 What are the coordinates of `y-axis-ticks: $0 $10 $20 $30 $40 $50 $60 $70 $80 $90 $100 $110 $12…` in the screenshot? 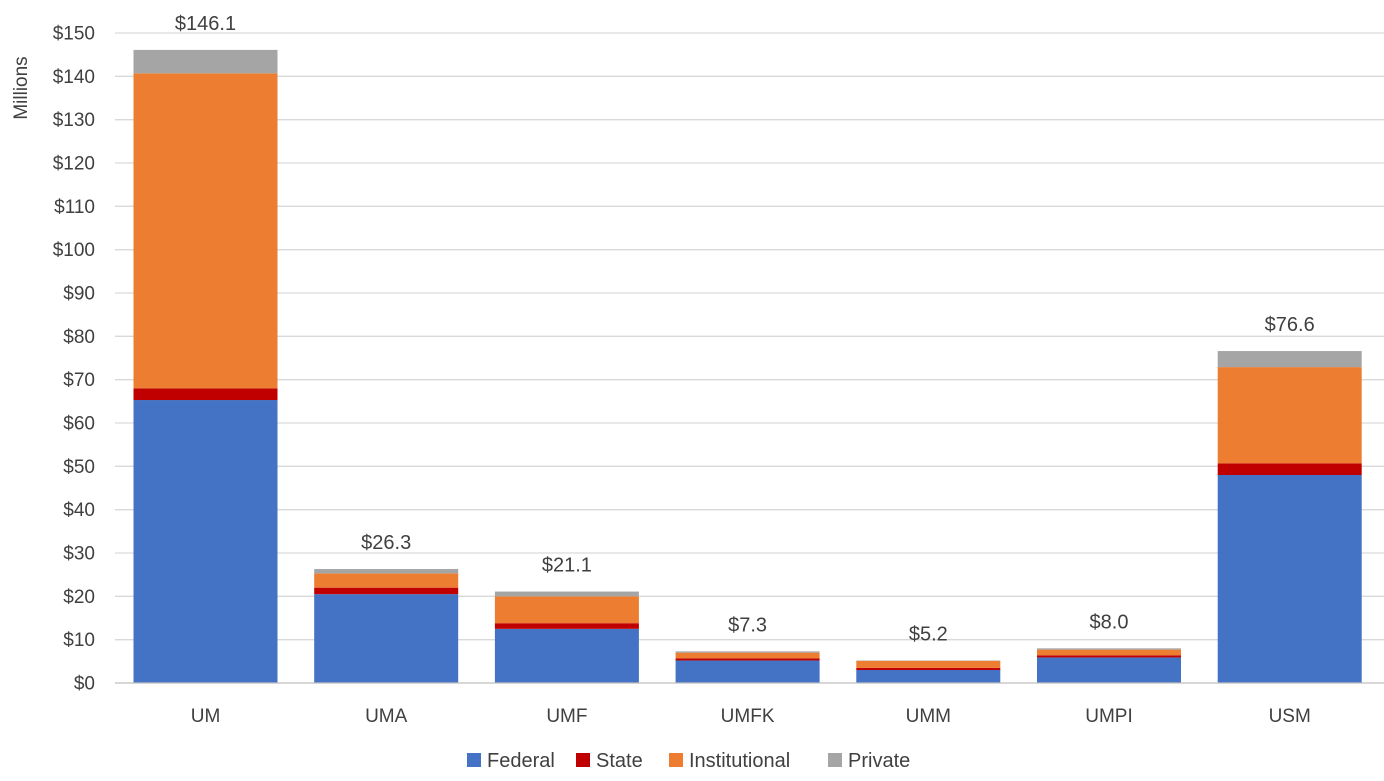 It's located at (74, 359).